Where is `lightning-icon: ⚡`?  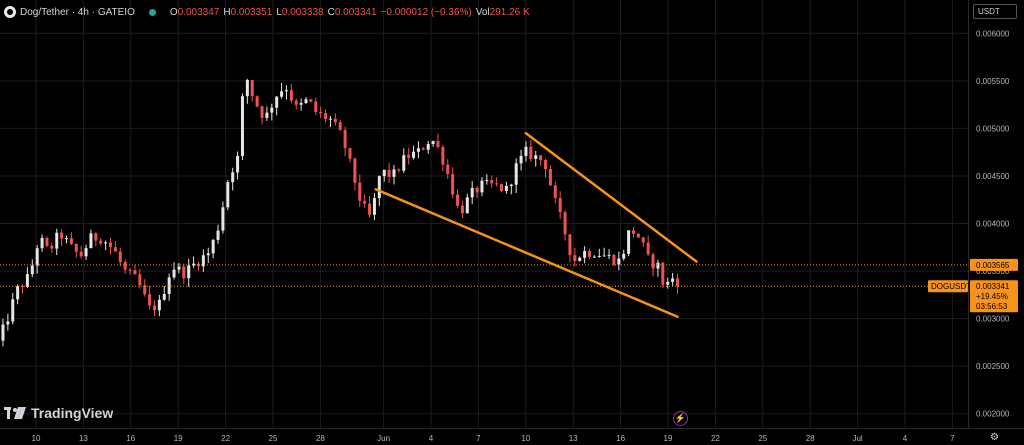 lightning-icon: ⚡ is located at coordinates (680, 418).